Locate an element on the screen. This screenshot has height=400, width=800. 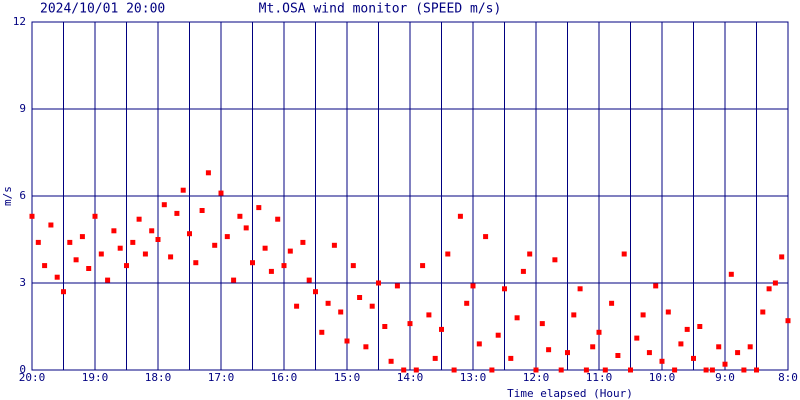
x-tick-label: 13:0 is located at coordinates (473, 377).